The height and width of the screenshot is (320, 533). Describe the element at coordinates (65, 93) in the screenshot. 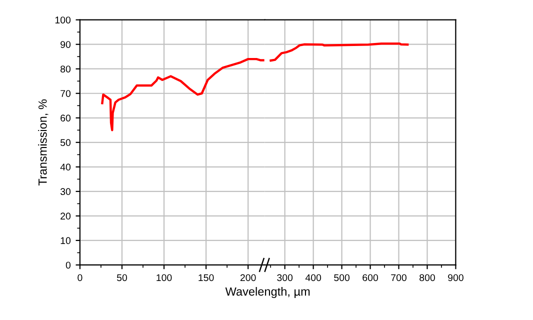

I see `y-tick-label: 70` at that location.